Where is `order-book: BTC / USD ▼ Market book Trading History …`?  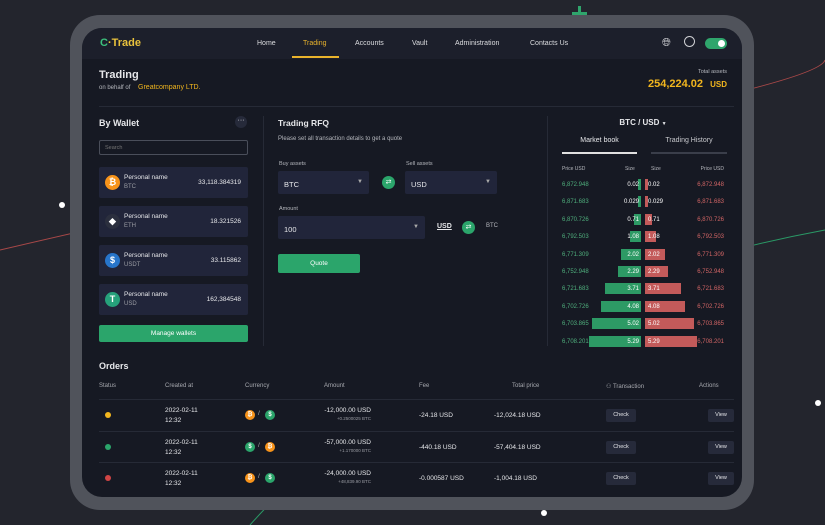
order-book: BTC / USD ▼ Market book Trading History … is located at coordinates (643, 188).